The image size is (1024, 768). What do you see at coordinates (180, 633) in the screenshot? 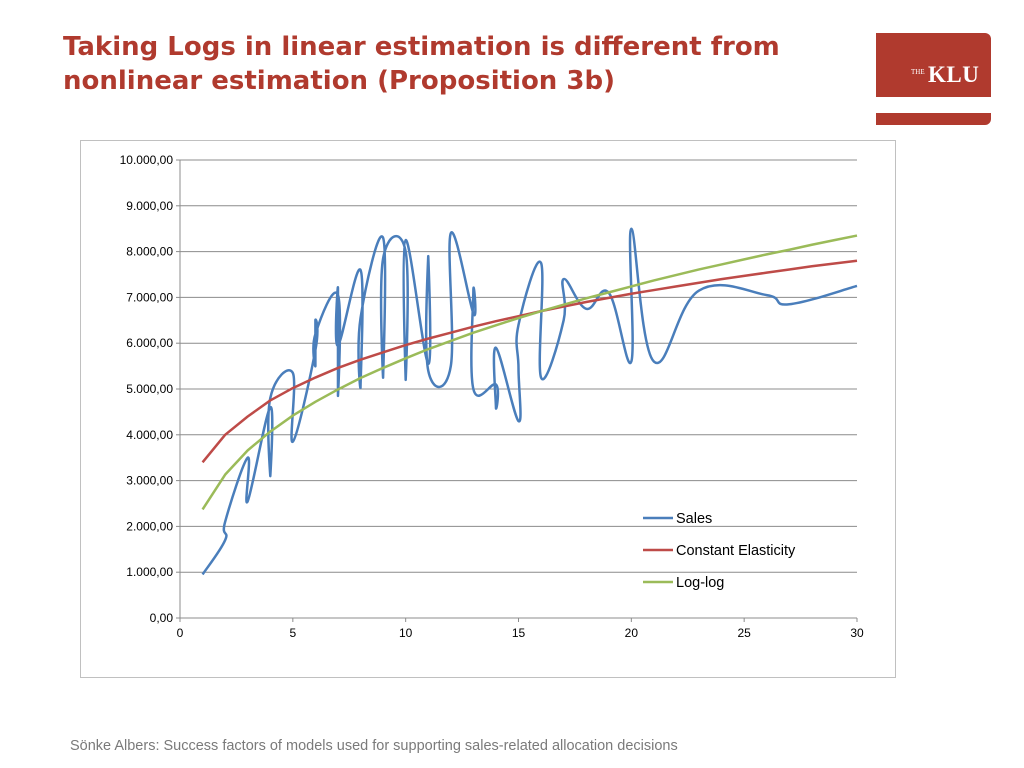
I see `x-tick-label: 0` at bounding box center [180, 633].